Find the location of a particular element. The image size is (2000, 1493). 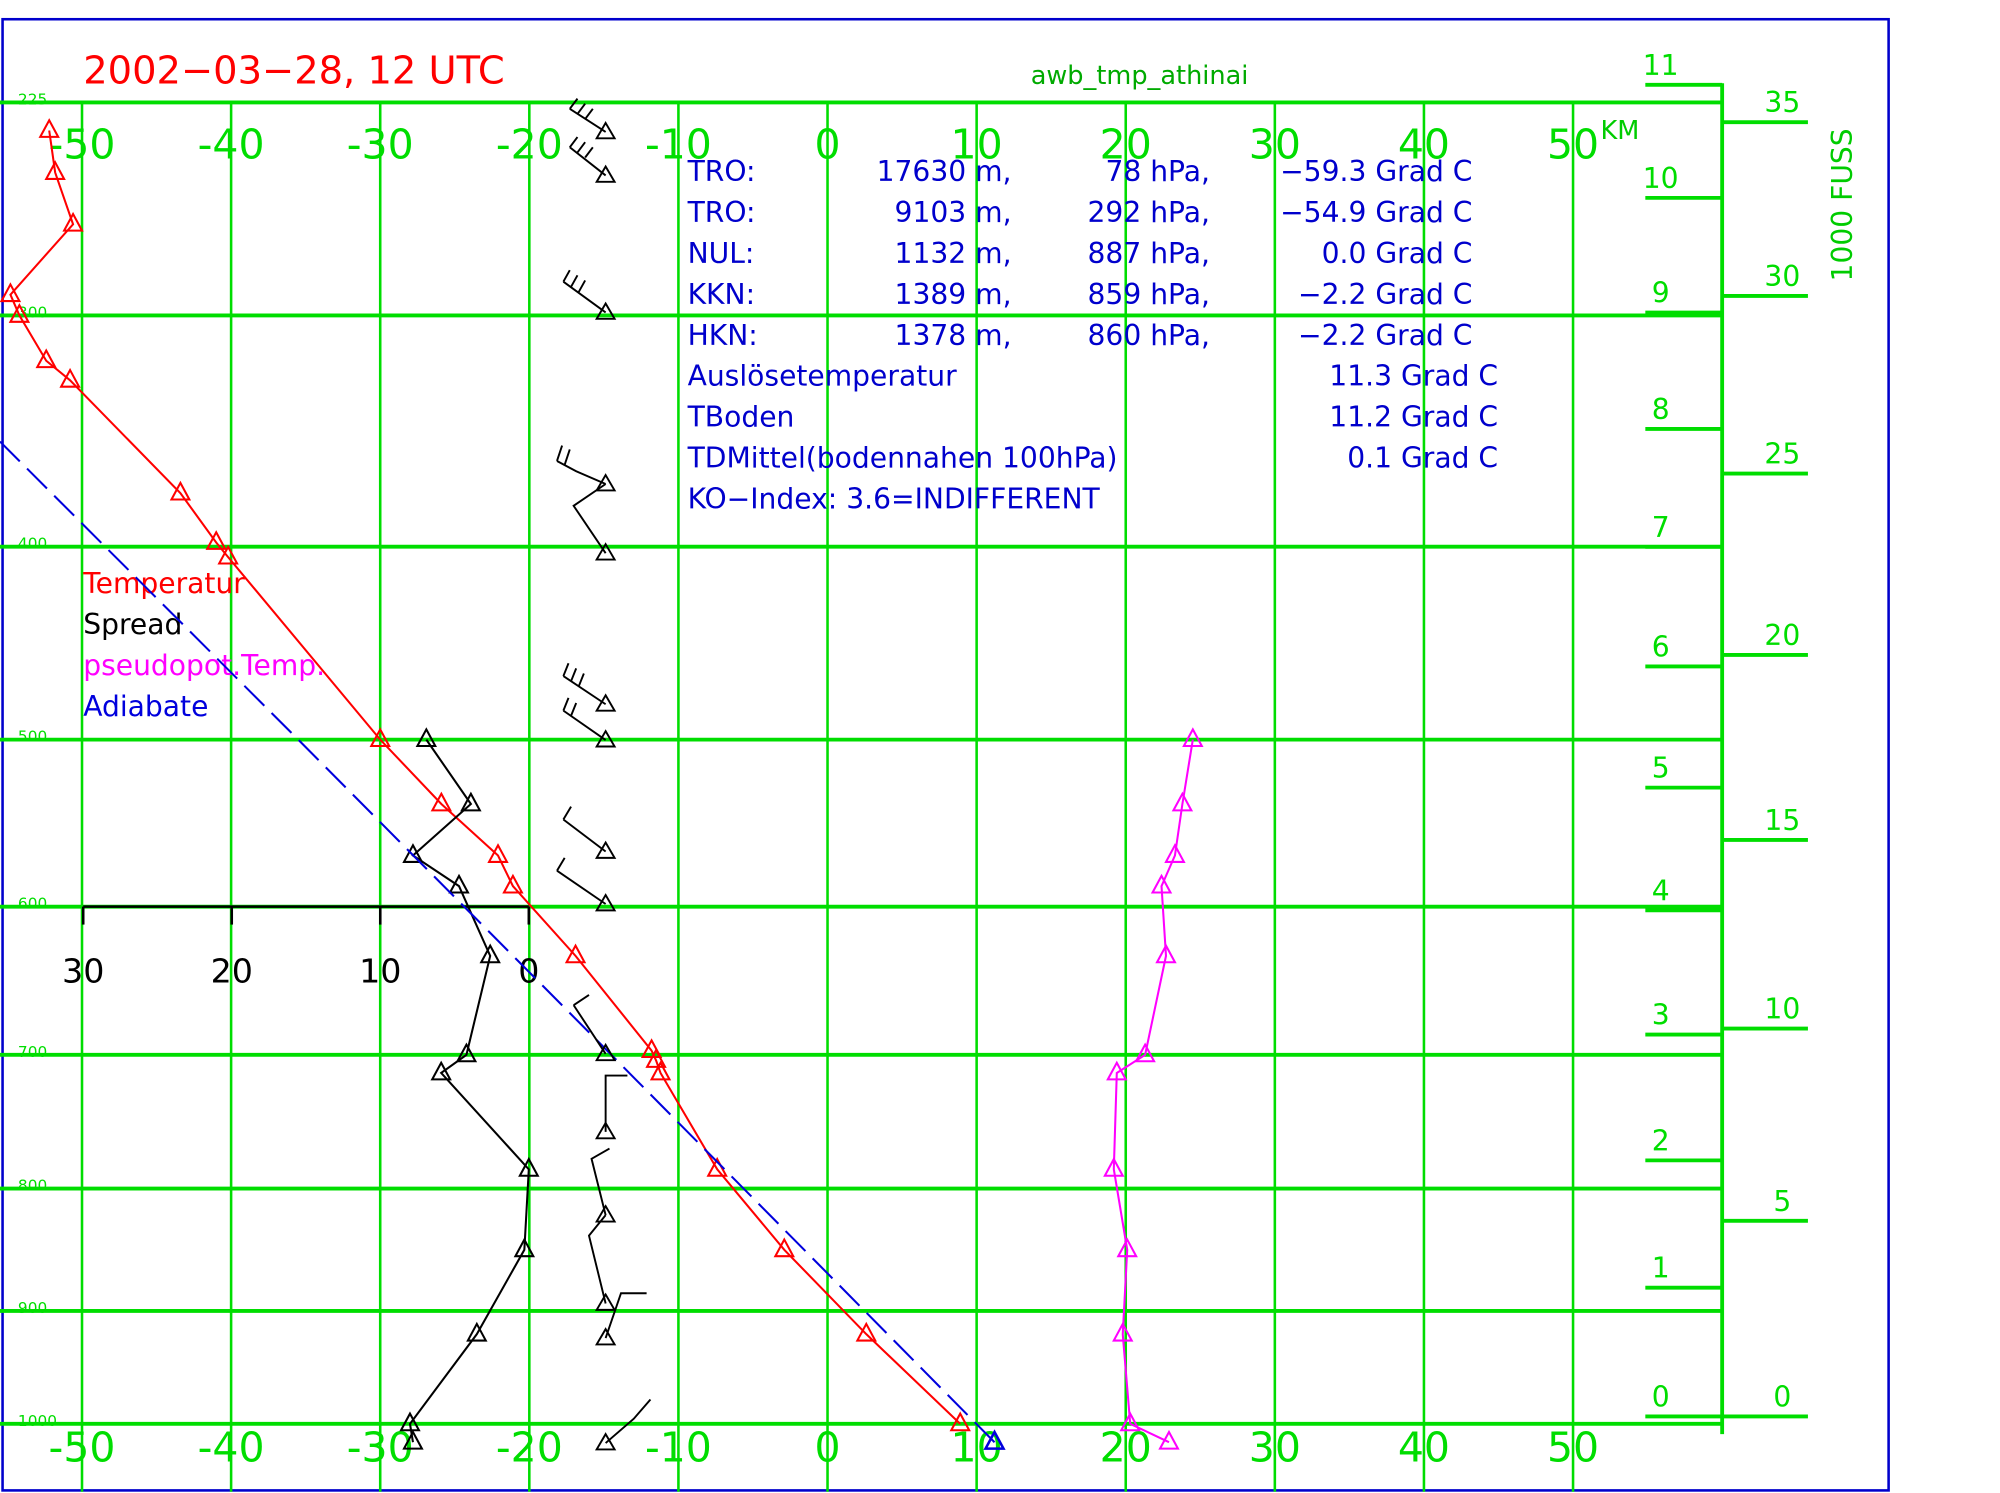

spread-tick-label: 20 is located at coordinates (232, 971).